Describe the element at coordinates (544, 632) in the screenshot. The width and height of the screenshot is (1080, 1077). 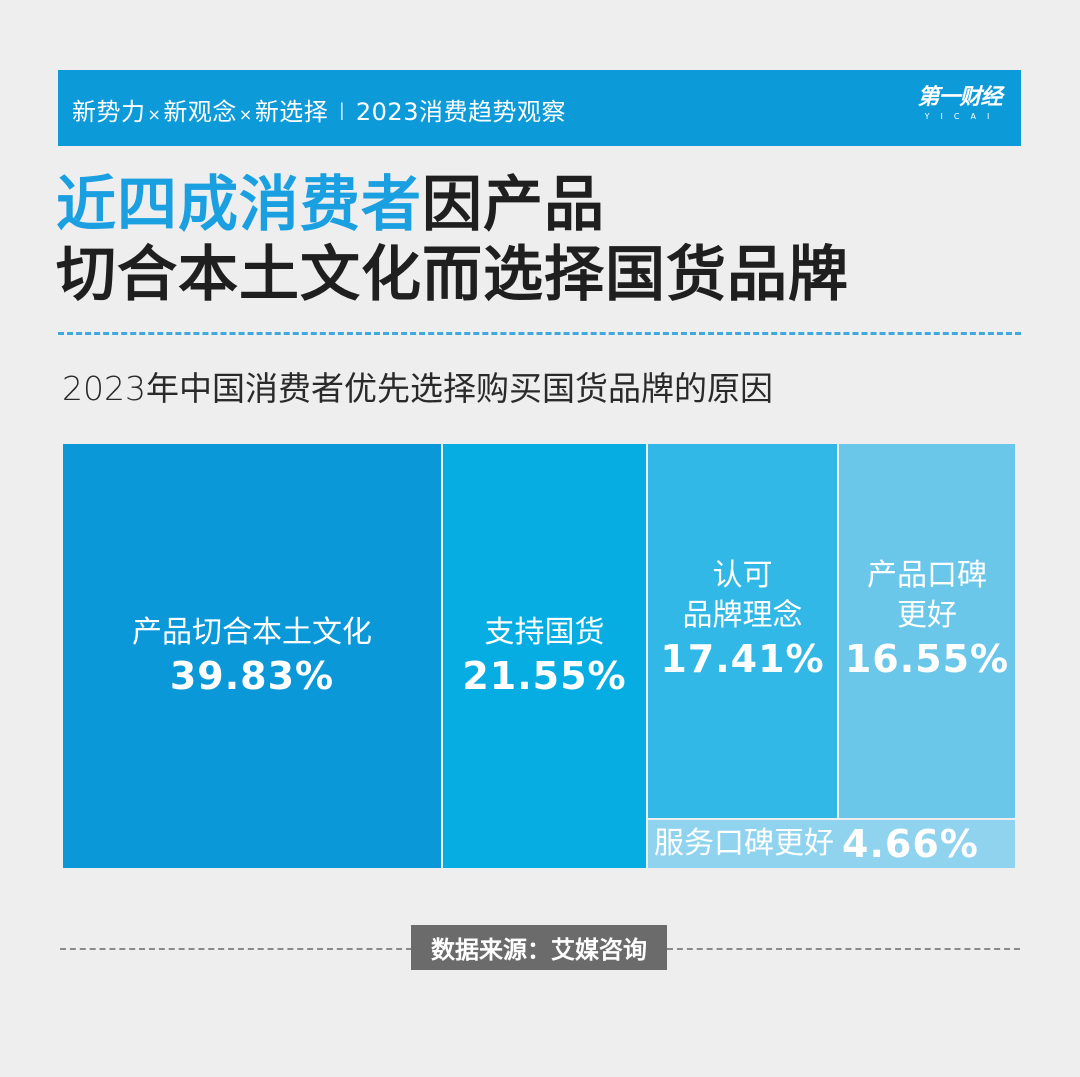
I see `cell-label: 支持国货` at that location.